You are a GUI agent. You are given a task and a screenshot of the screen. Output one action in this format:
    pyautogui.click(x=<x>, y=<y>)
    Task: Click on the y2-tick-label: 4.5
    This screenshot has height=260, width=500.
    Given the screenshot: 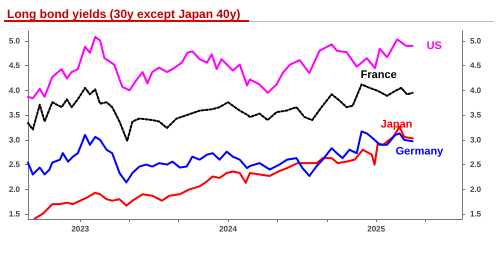 What is the action you would take?
    pyautogui.click(x=476, y=65)
    